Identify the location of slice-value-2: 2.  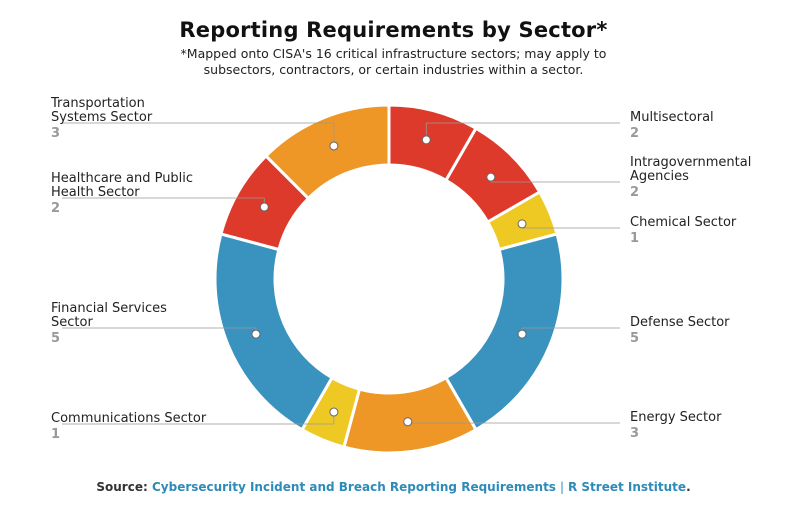
(634, 192).